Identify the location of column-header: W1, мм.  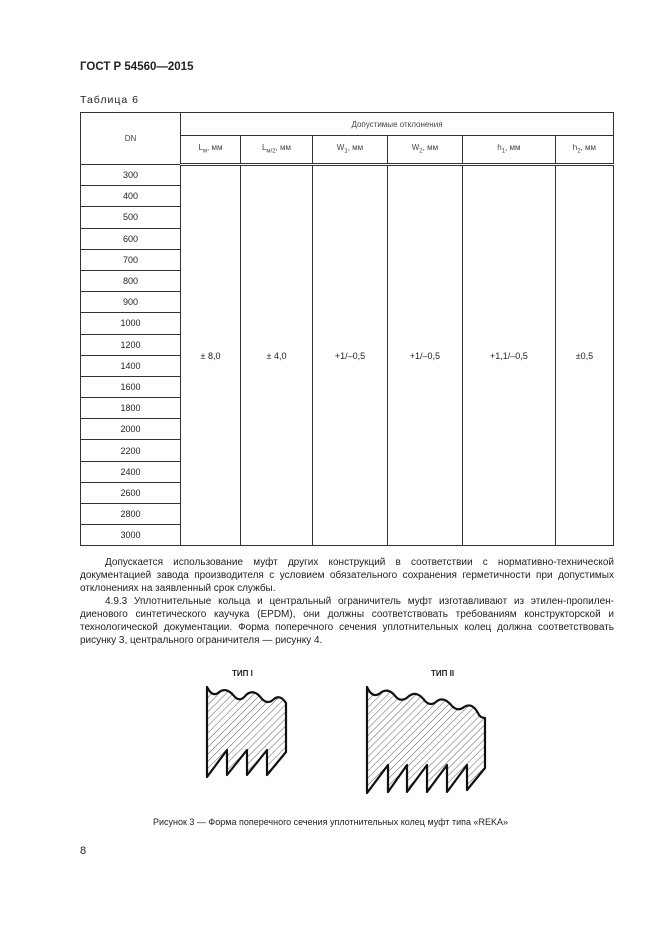
(349, 150).